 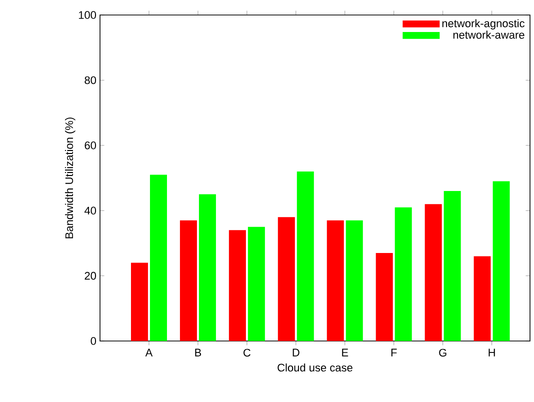 I want to click on x-tick-label: C, so click(x=247, y=352).